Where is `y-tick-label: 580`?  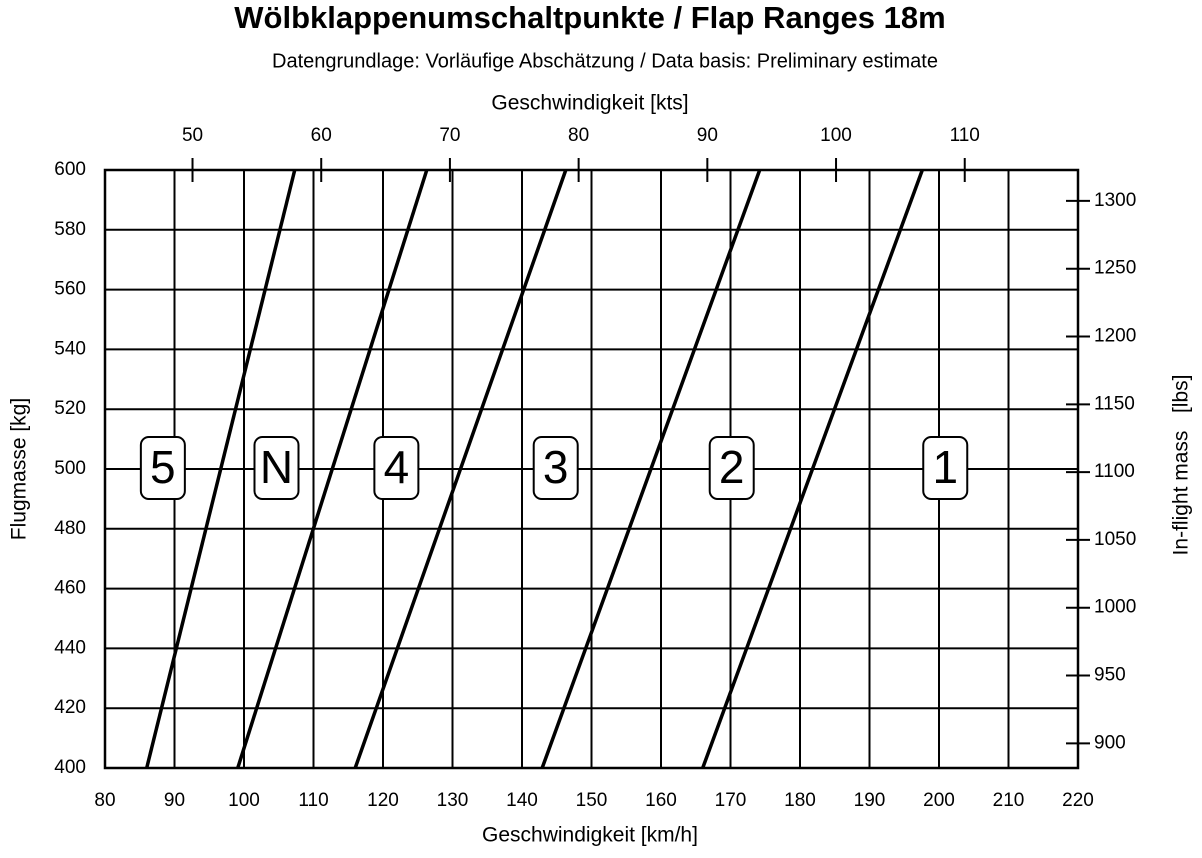
y-tick-label: 580 is located at coordinates (70, 229).